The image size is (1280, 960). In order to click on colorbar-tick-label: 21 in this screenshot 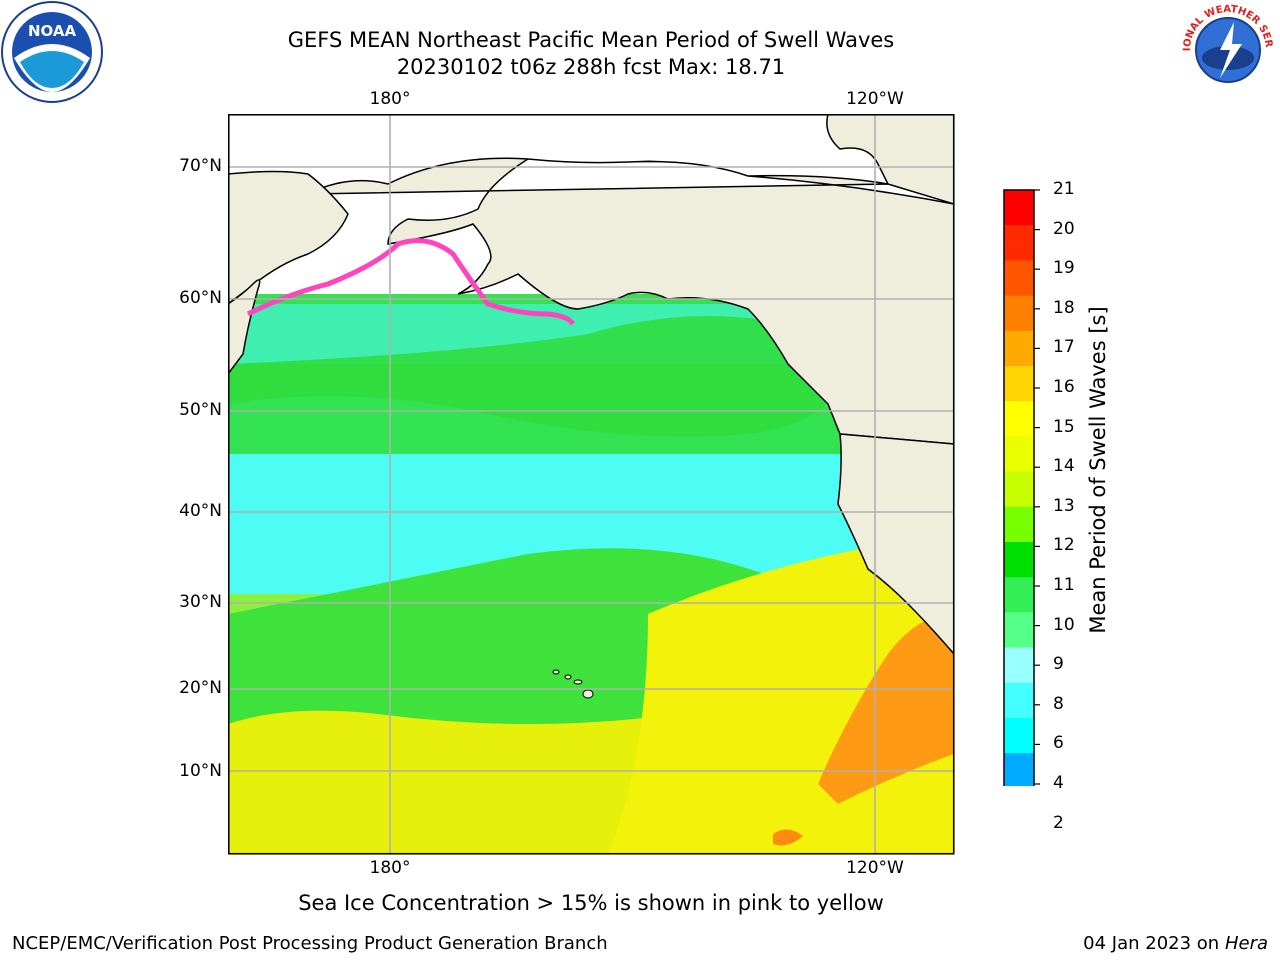, I will do `click(1064, 189)`.